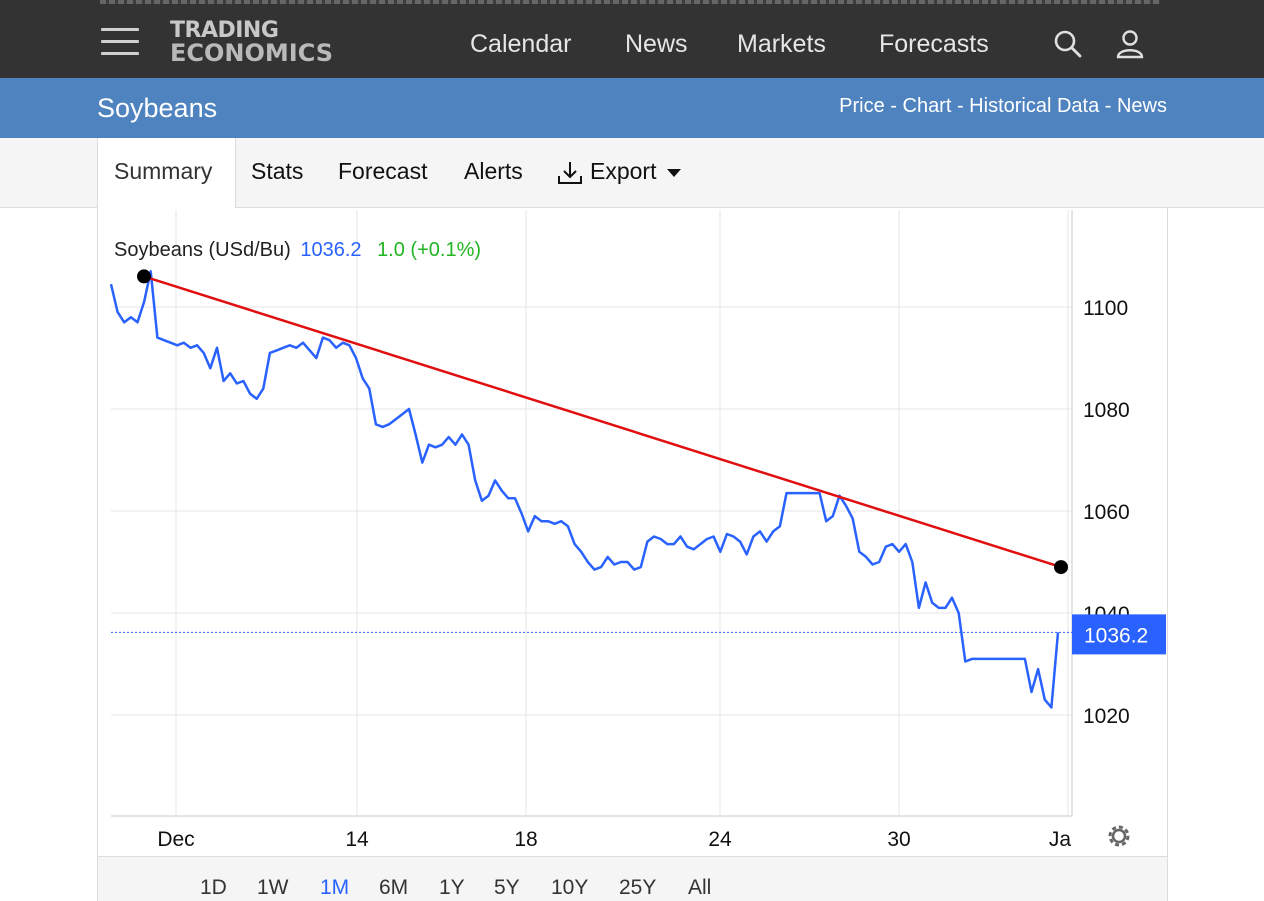 The width and height of the screenshot is (1264, 901). What do you see at coordinates (252, 53) in the screenshot?
I see `logo-line2: ECONOMICS` at bounding box center [252, 53].